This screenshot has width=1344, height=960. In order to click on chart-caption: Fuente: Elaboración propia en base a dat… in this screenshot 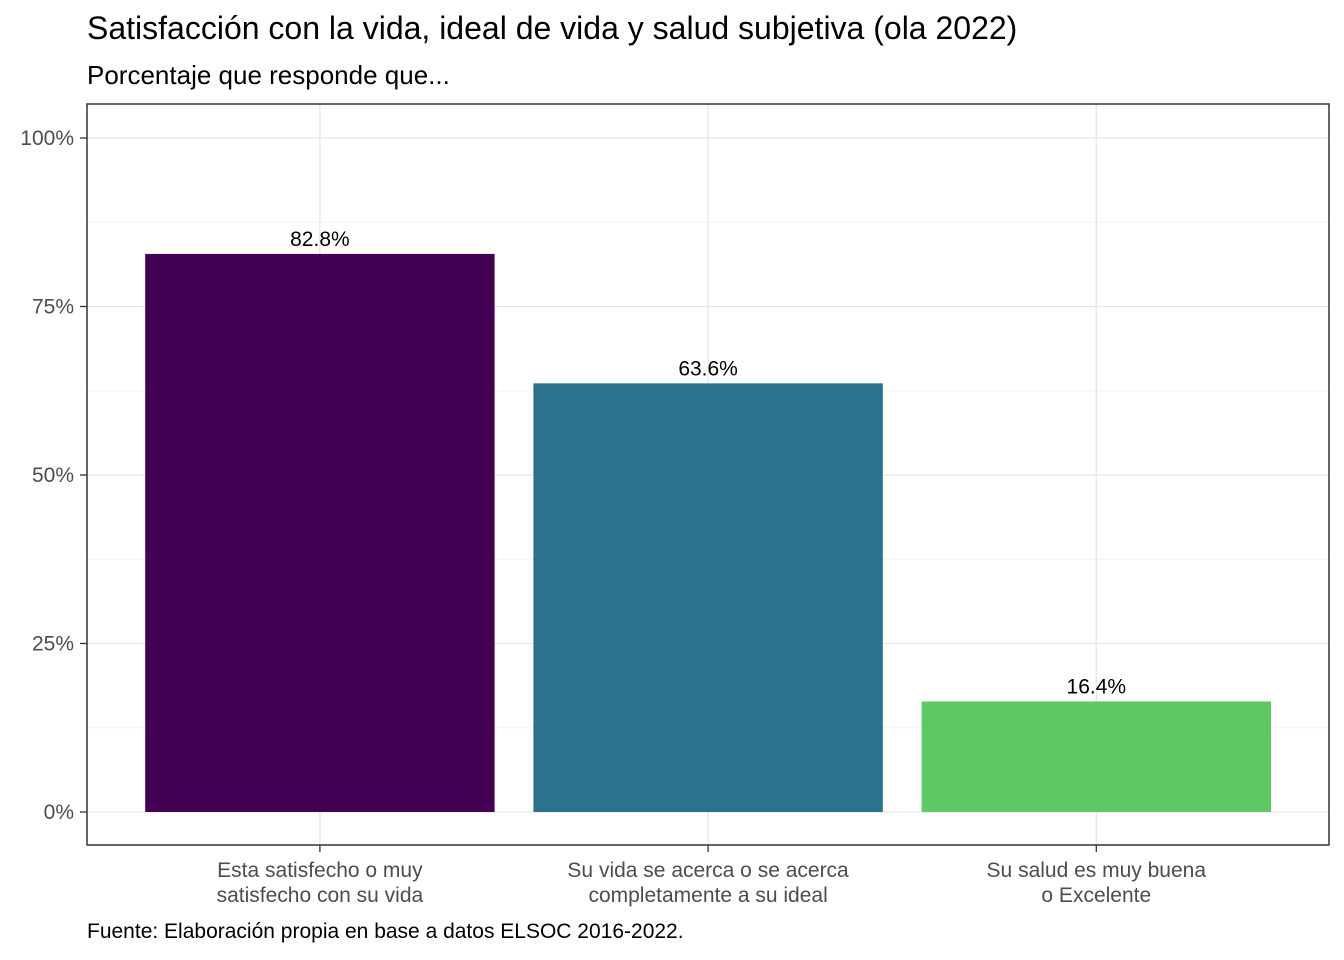, I will do `click(385, 931)`.